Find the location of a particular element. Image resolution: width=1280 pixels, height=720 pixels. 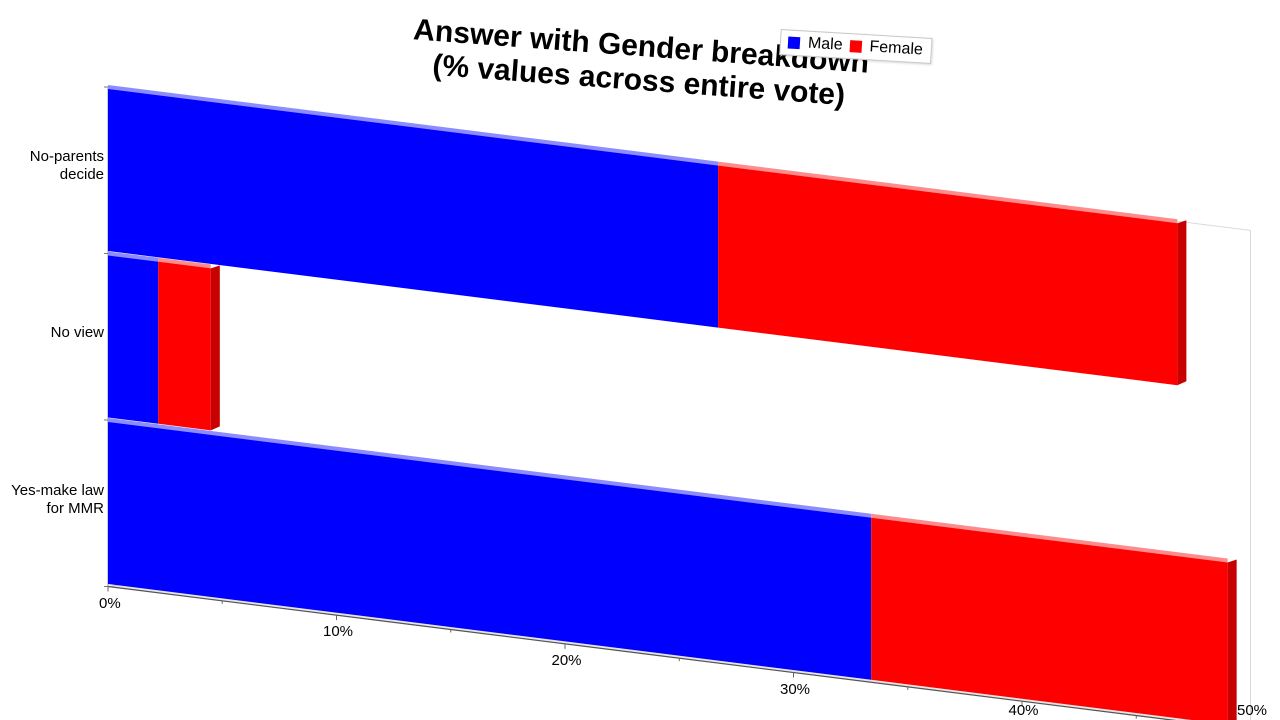

x-tick-label: 20% is located at coordinates (566, 660).